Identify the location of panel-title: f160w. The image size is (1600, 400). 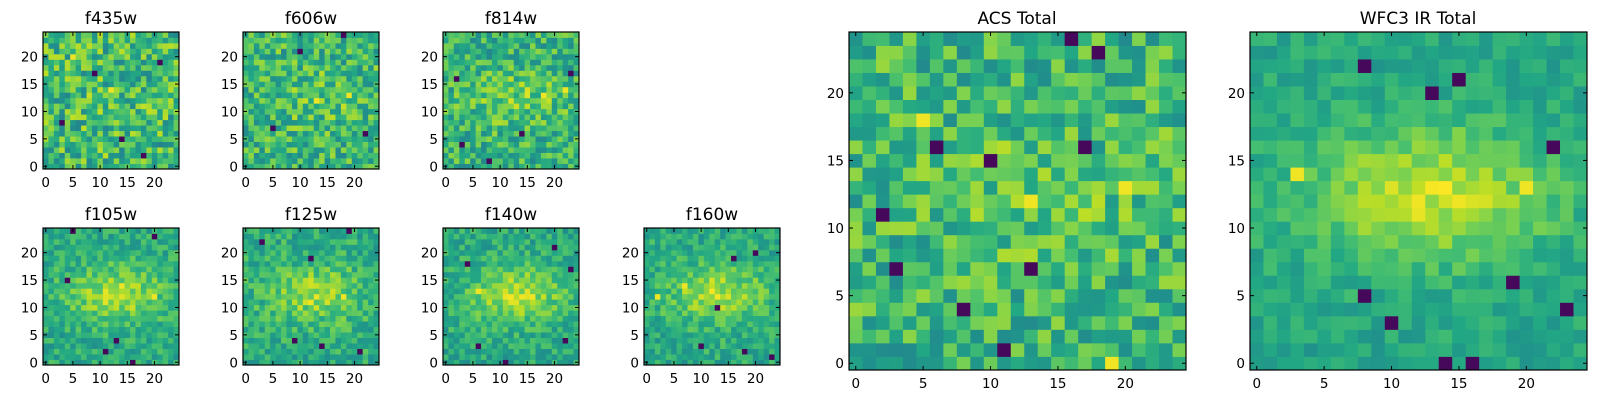
(712, 215).